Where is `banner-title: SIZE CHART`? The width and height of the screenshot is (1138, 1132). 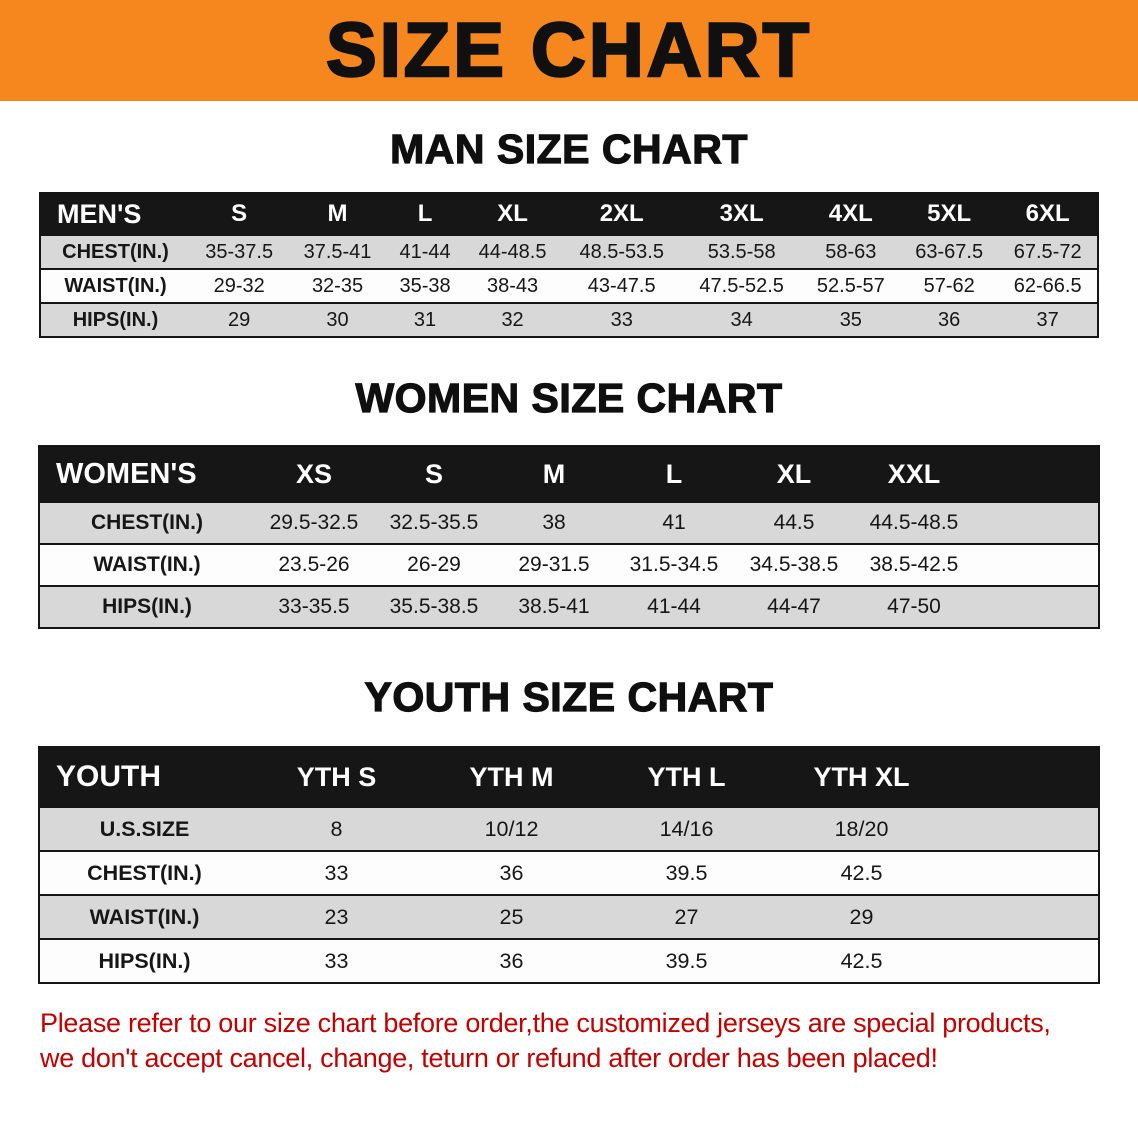
banner-title: SIZE CHART is located at coordinates (568, 50).